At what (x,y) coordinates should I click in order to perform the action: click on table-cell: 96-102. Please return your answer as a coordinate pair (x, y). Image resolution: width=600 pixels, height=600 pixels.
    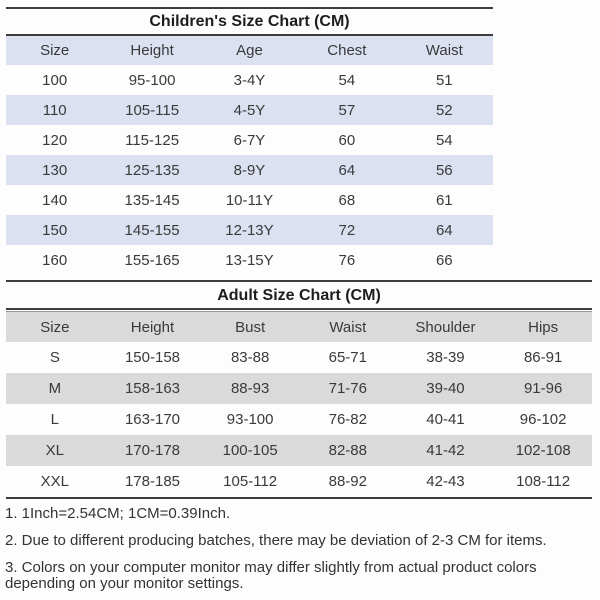
    Looking at the image, I should click on (543, 419).